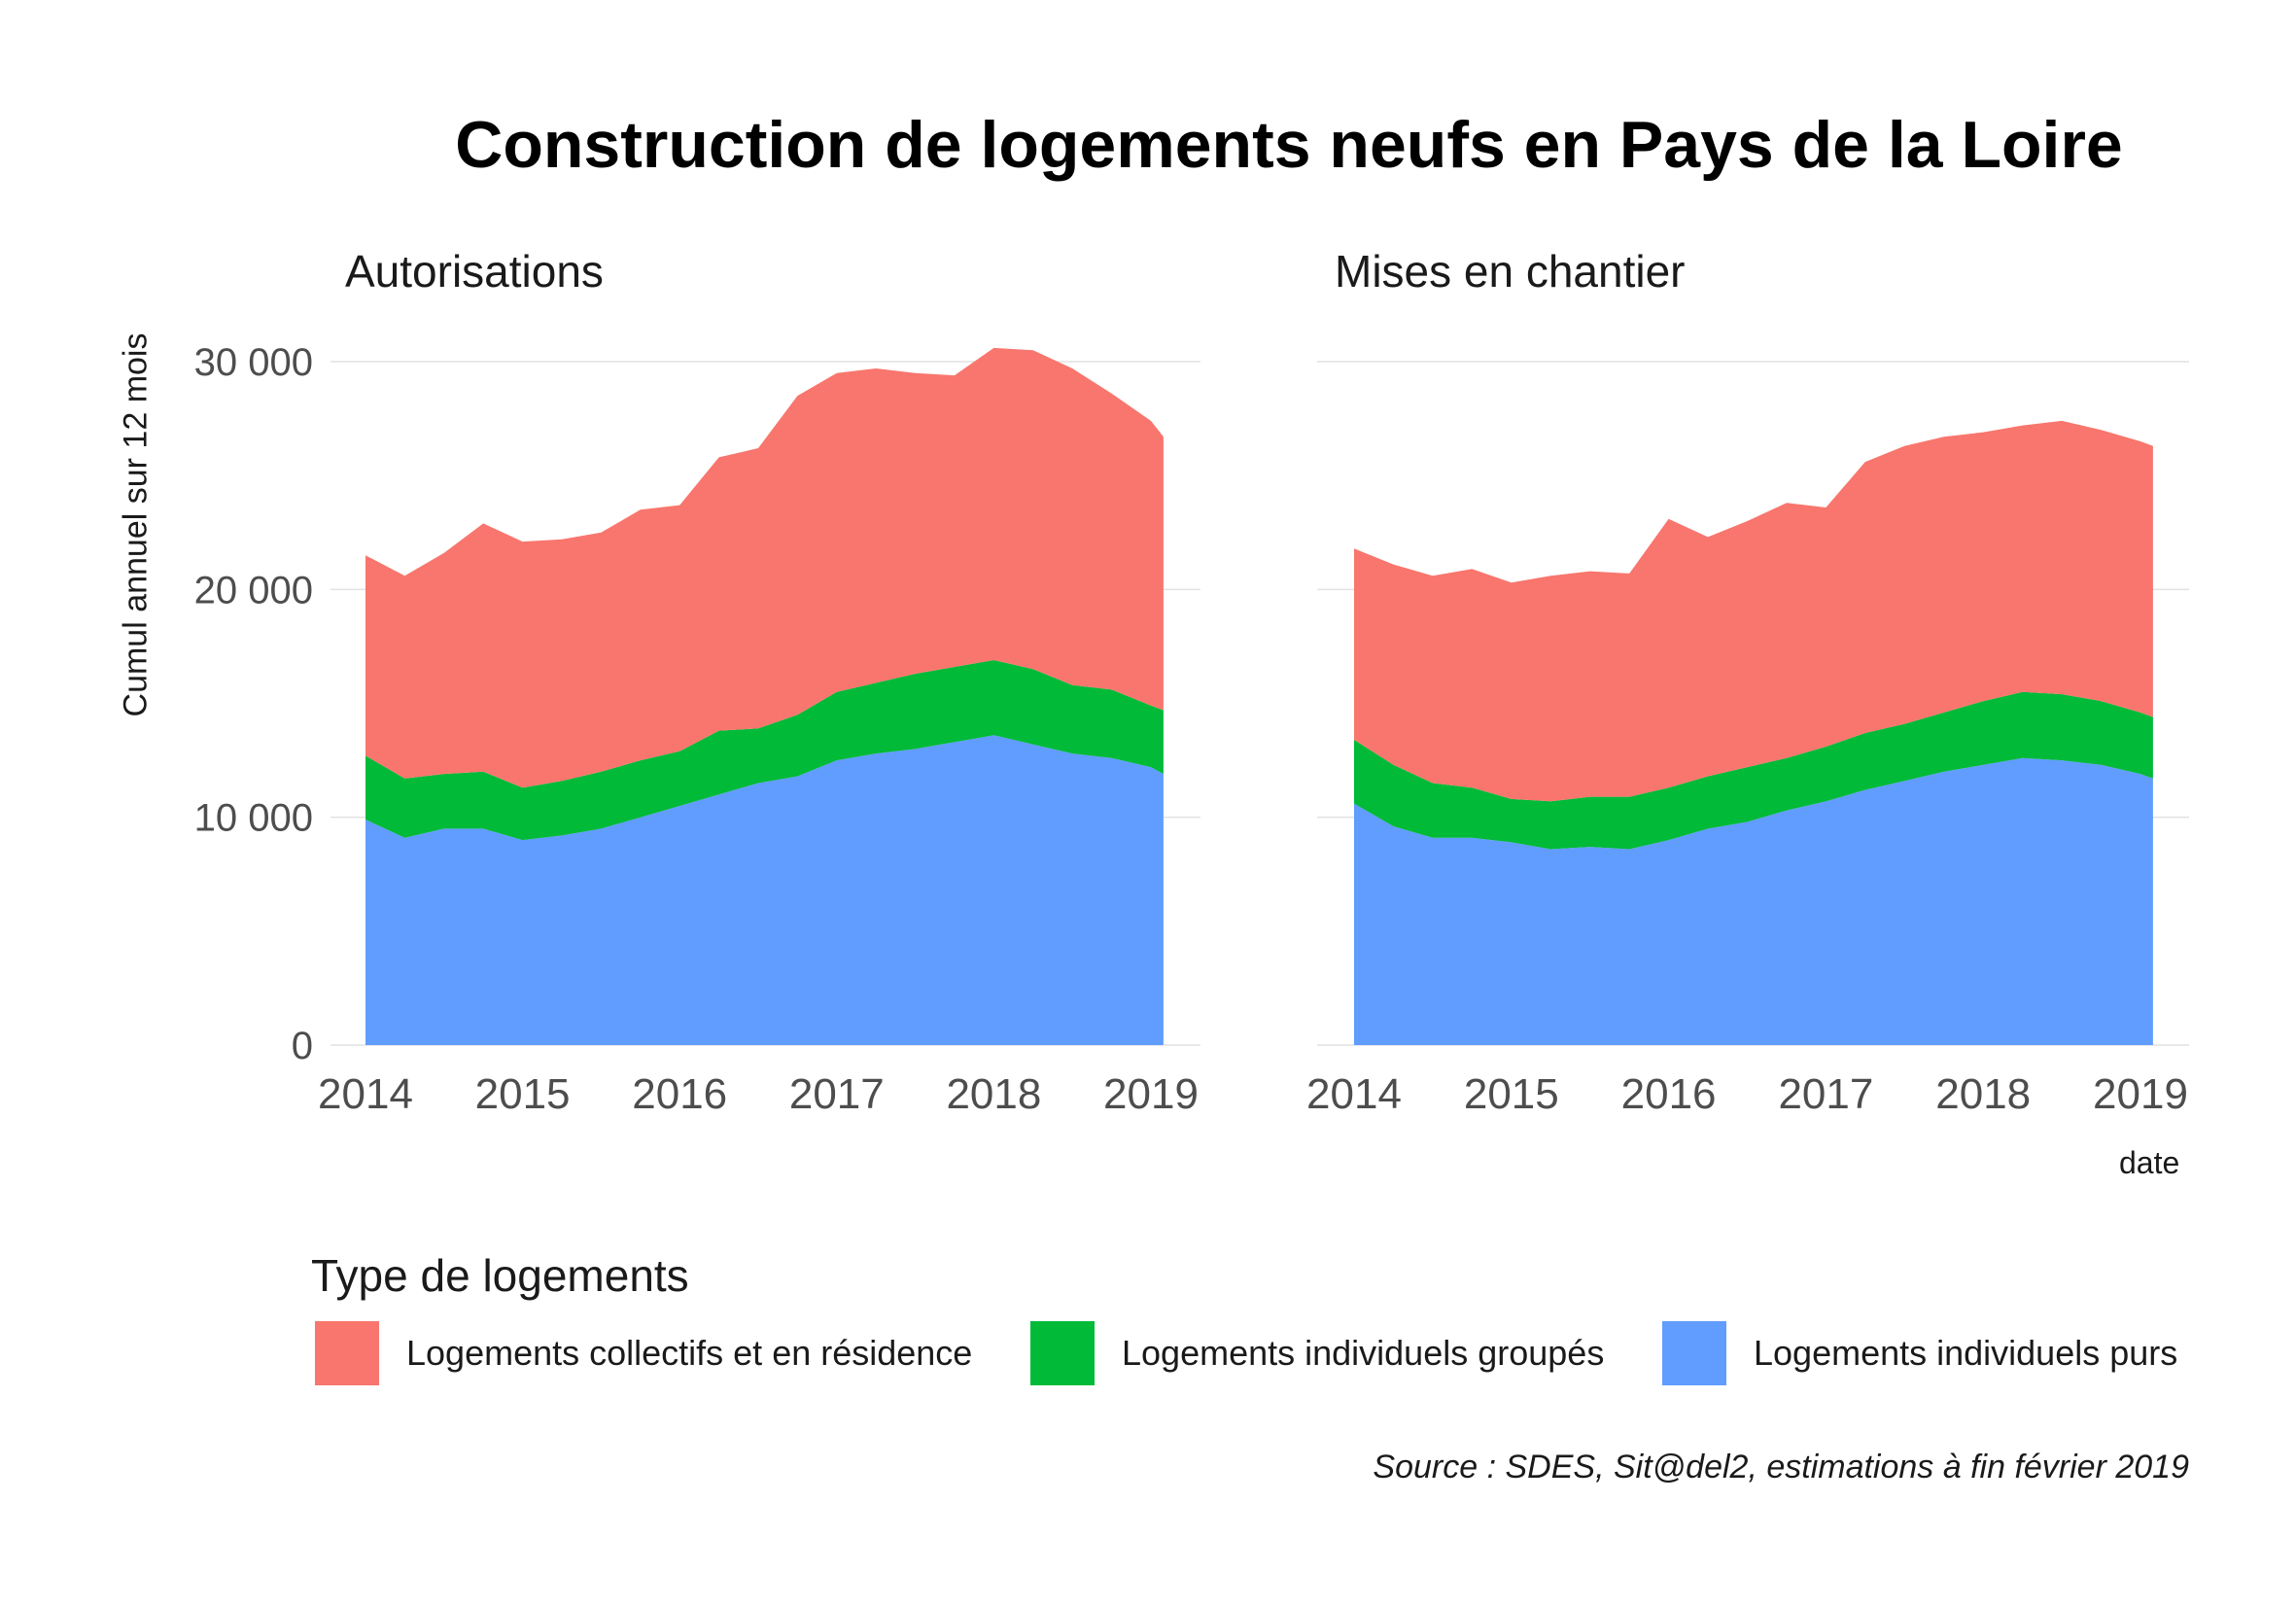 The image size is (2296, 1607). Describe the element at coordinates (1363, 1353) in the screenshot. I see `legend-label-groupes: Logements individuels groupés` at that location.